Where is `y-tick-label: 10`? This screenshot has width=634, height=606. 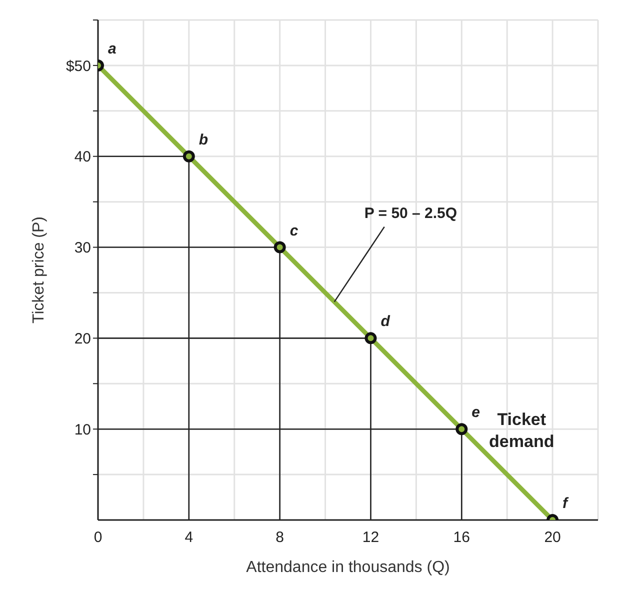 y-tick-label: 10 is located at coordinates (82, 429).